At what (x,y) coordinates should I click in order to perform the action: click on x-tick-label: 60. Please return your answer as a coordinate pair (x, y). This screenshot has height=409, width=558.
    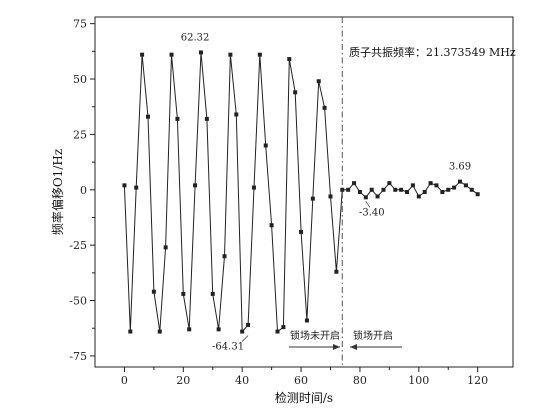
    Looking at the image, I should click on (301, 380).